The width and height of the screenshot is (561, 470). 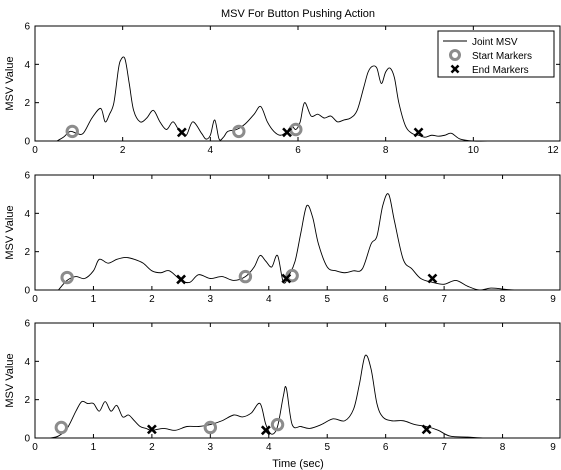 What do you see at coordinates (298, 14) in the screenshot?
I see `chart-title: MSV For Button Pushing Action` at bounding box center [298, 14].